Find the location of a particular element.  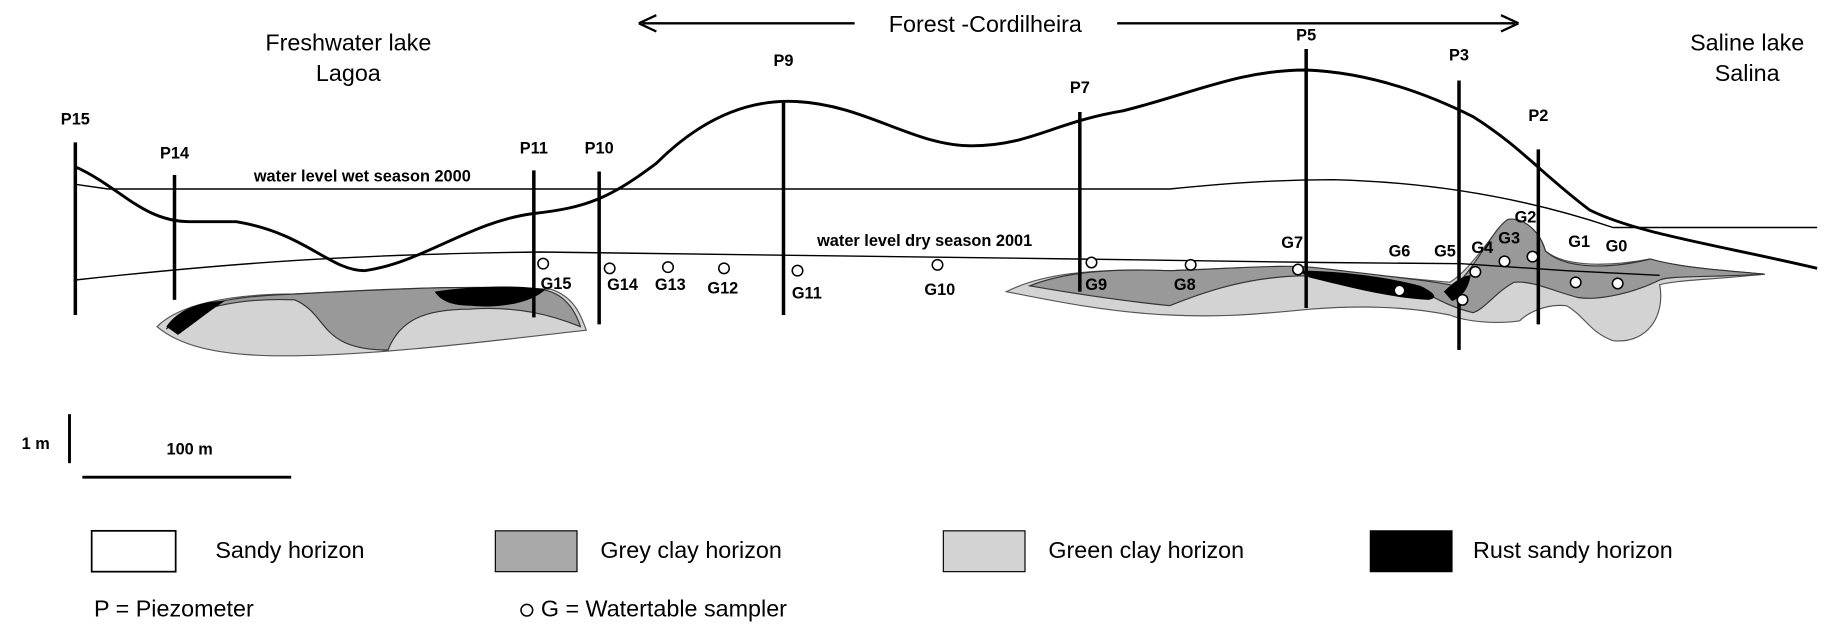

piezometer-label: P7 is located at coordinates (1080, 88).